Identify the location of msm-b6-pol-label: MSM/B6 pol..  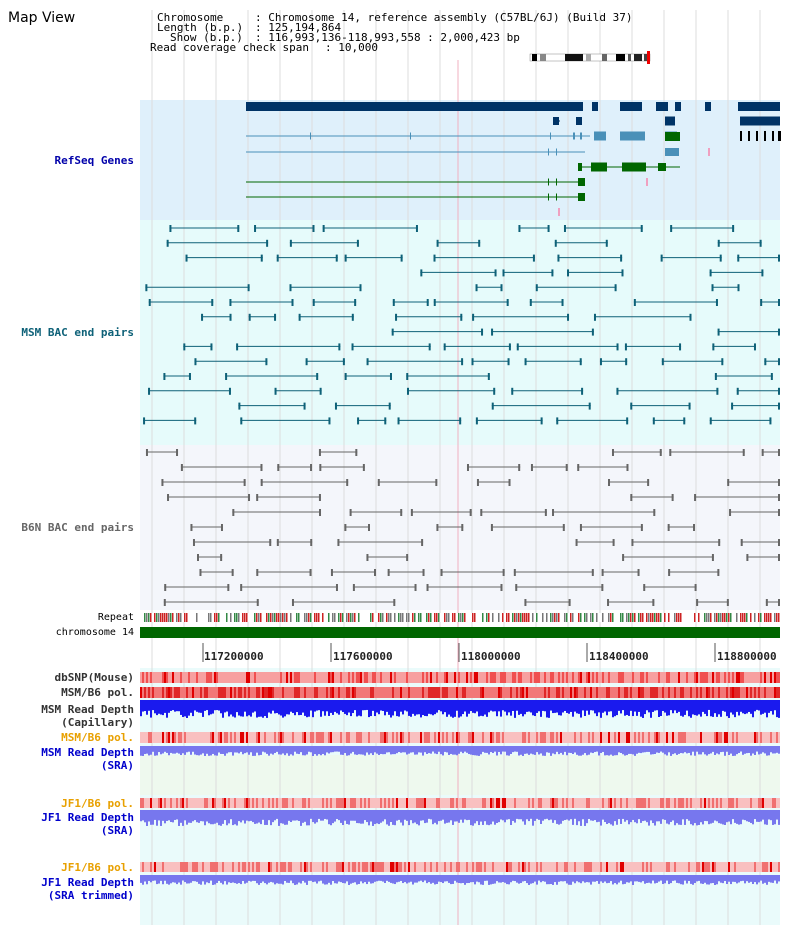
(97, 692).